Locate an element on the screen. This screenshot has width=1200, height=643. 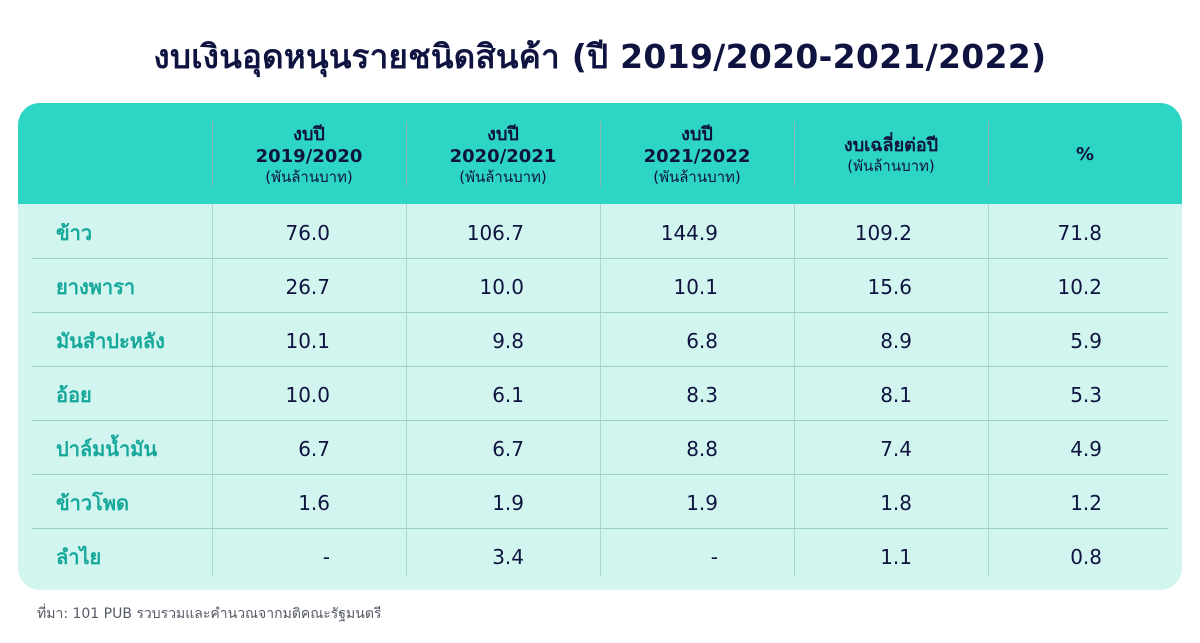
table-cell: 4.9 is located at coordinates (1086, 448).